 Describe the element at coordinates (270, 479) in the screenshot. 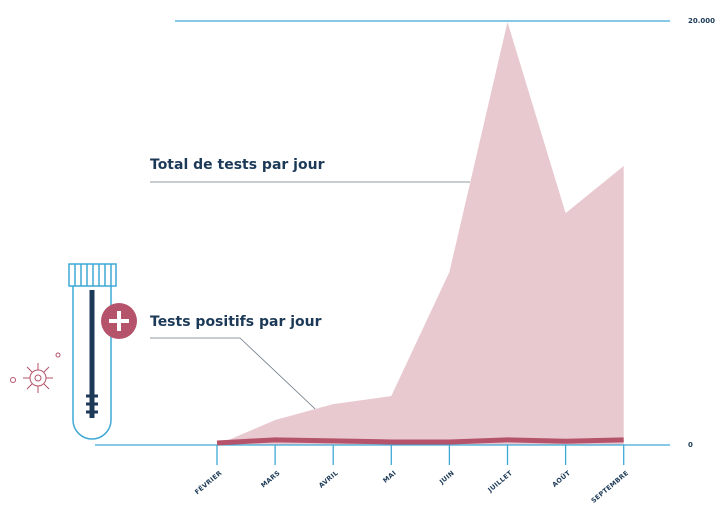

I see `x-tick-label: MARS` at that location.